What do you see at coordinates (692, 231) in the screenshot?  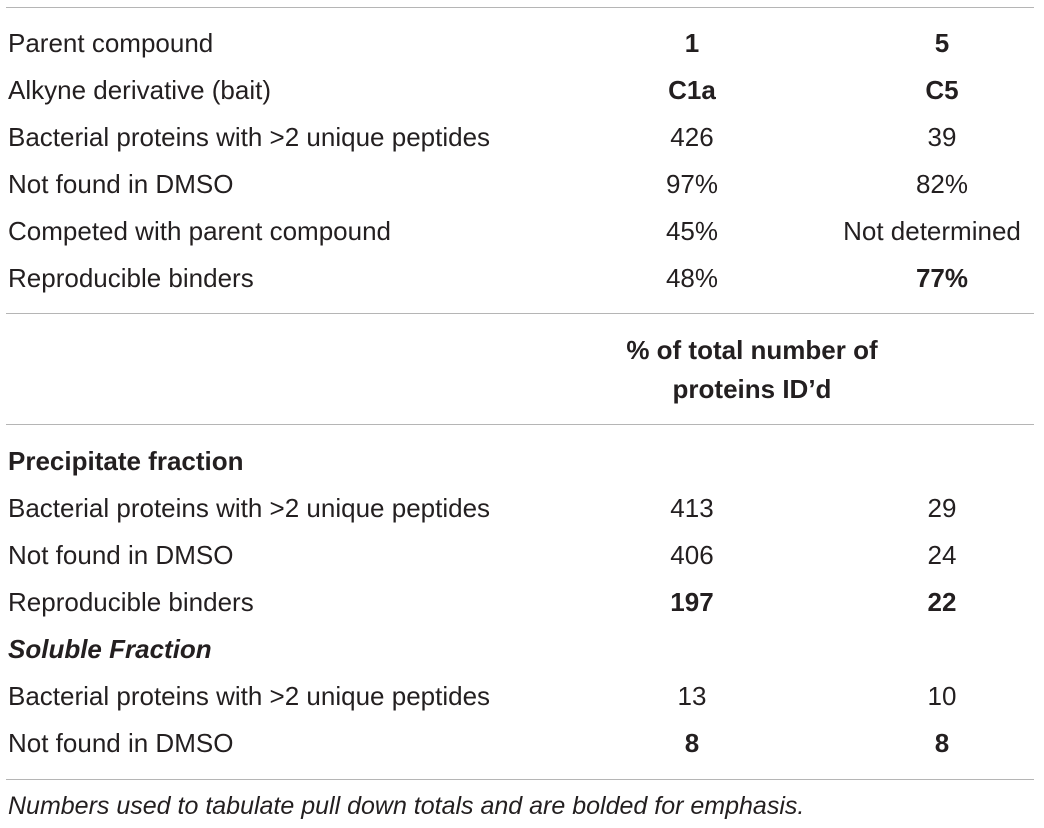 I see `cell-compound-1: 45%` at bounding box center [692, 231].